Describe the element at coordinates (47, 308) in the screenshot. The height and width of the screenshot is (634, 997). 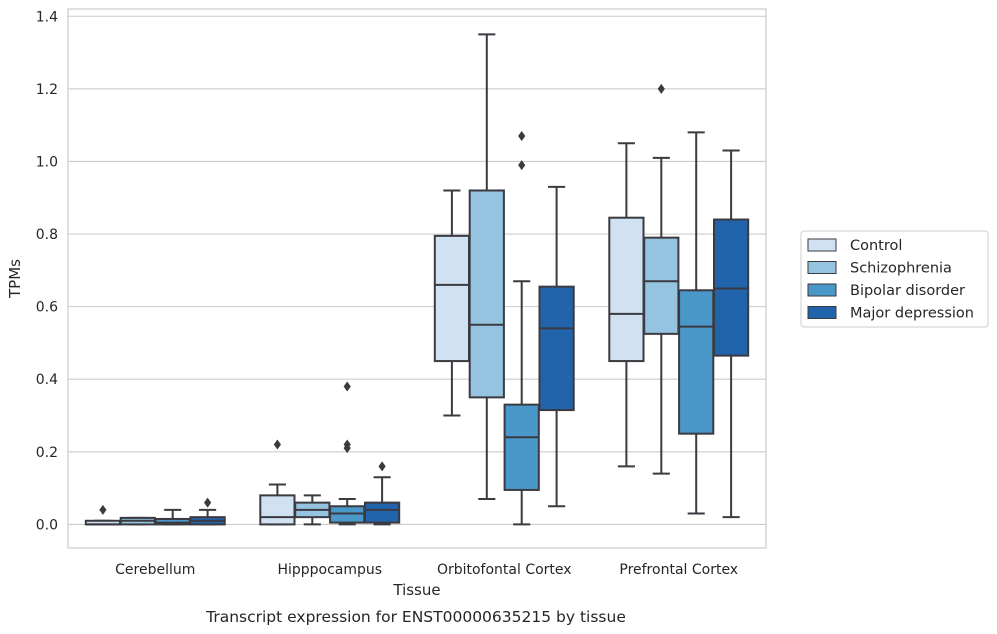
I see `y-tick-label: 0.6` at that location.